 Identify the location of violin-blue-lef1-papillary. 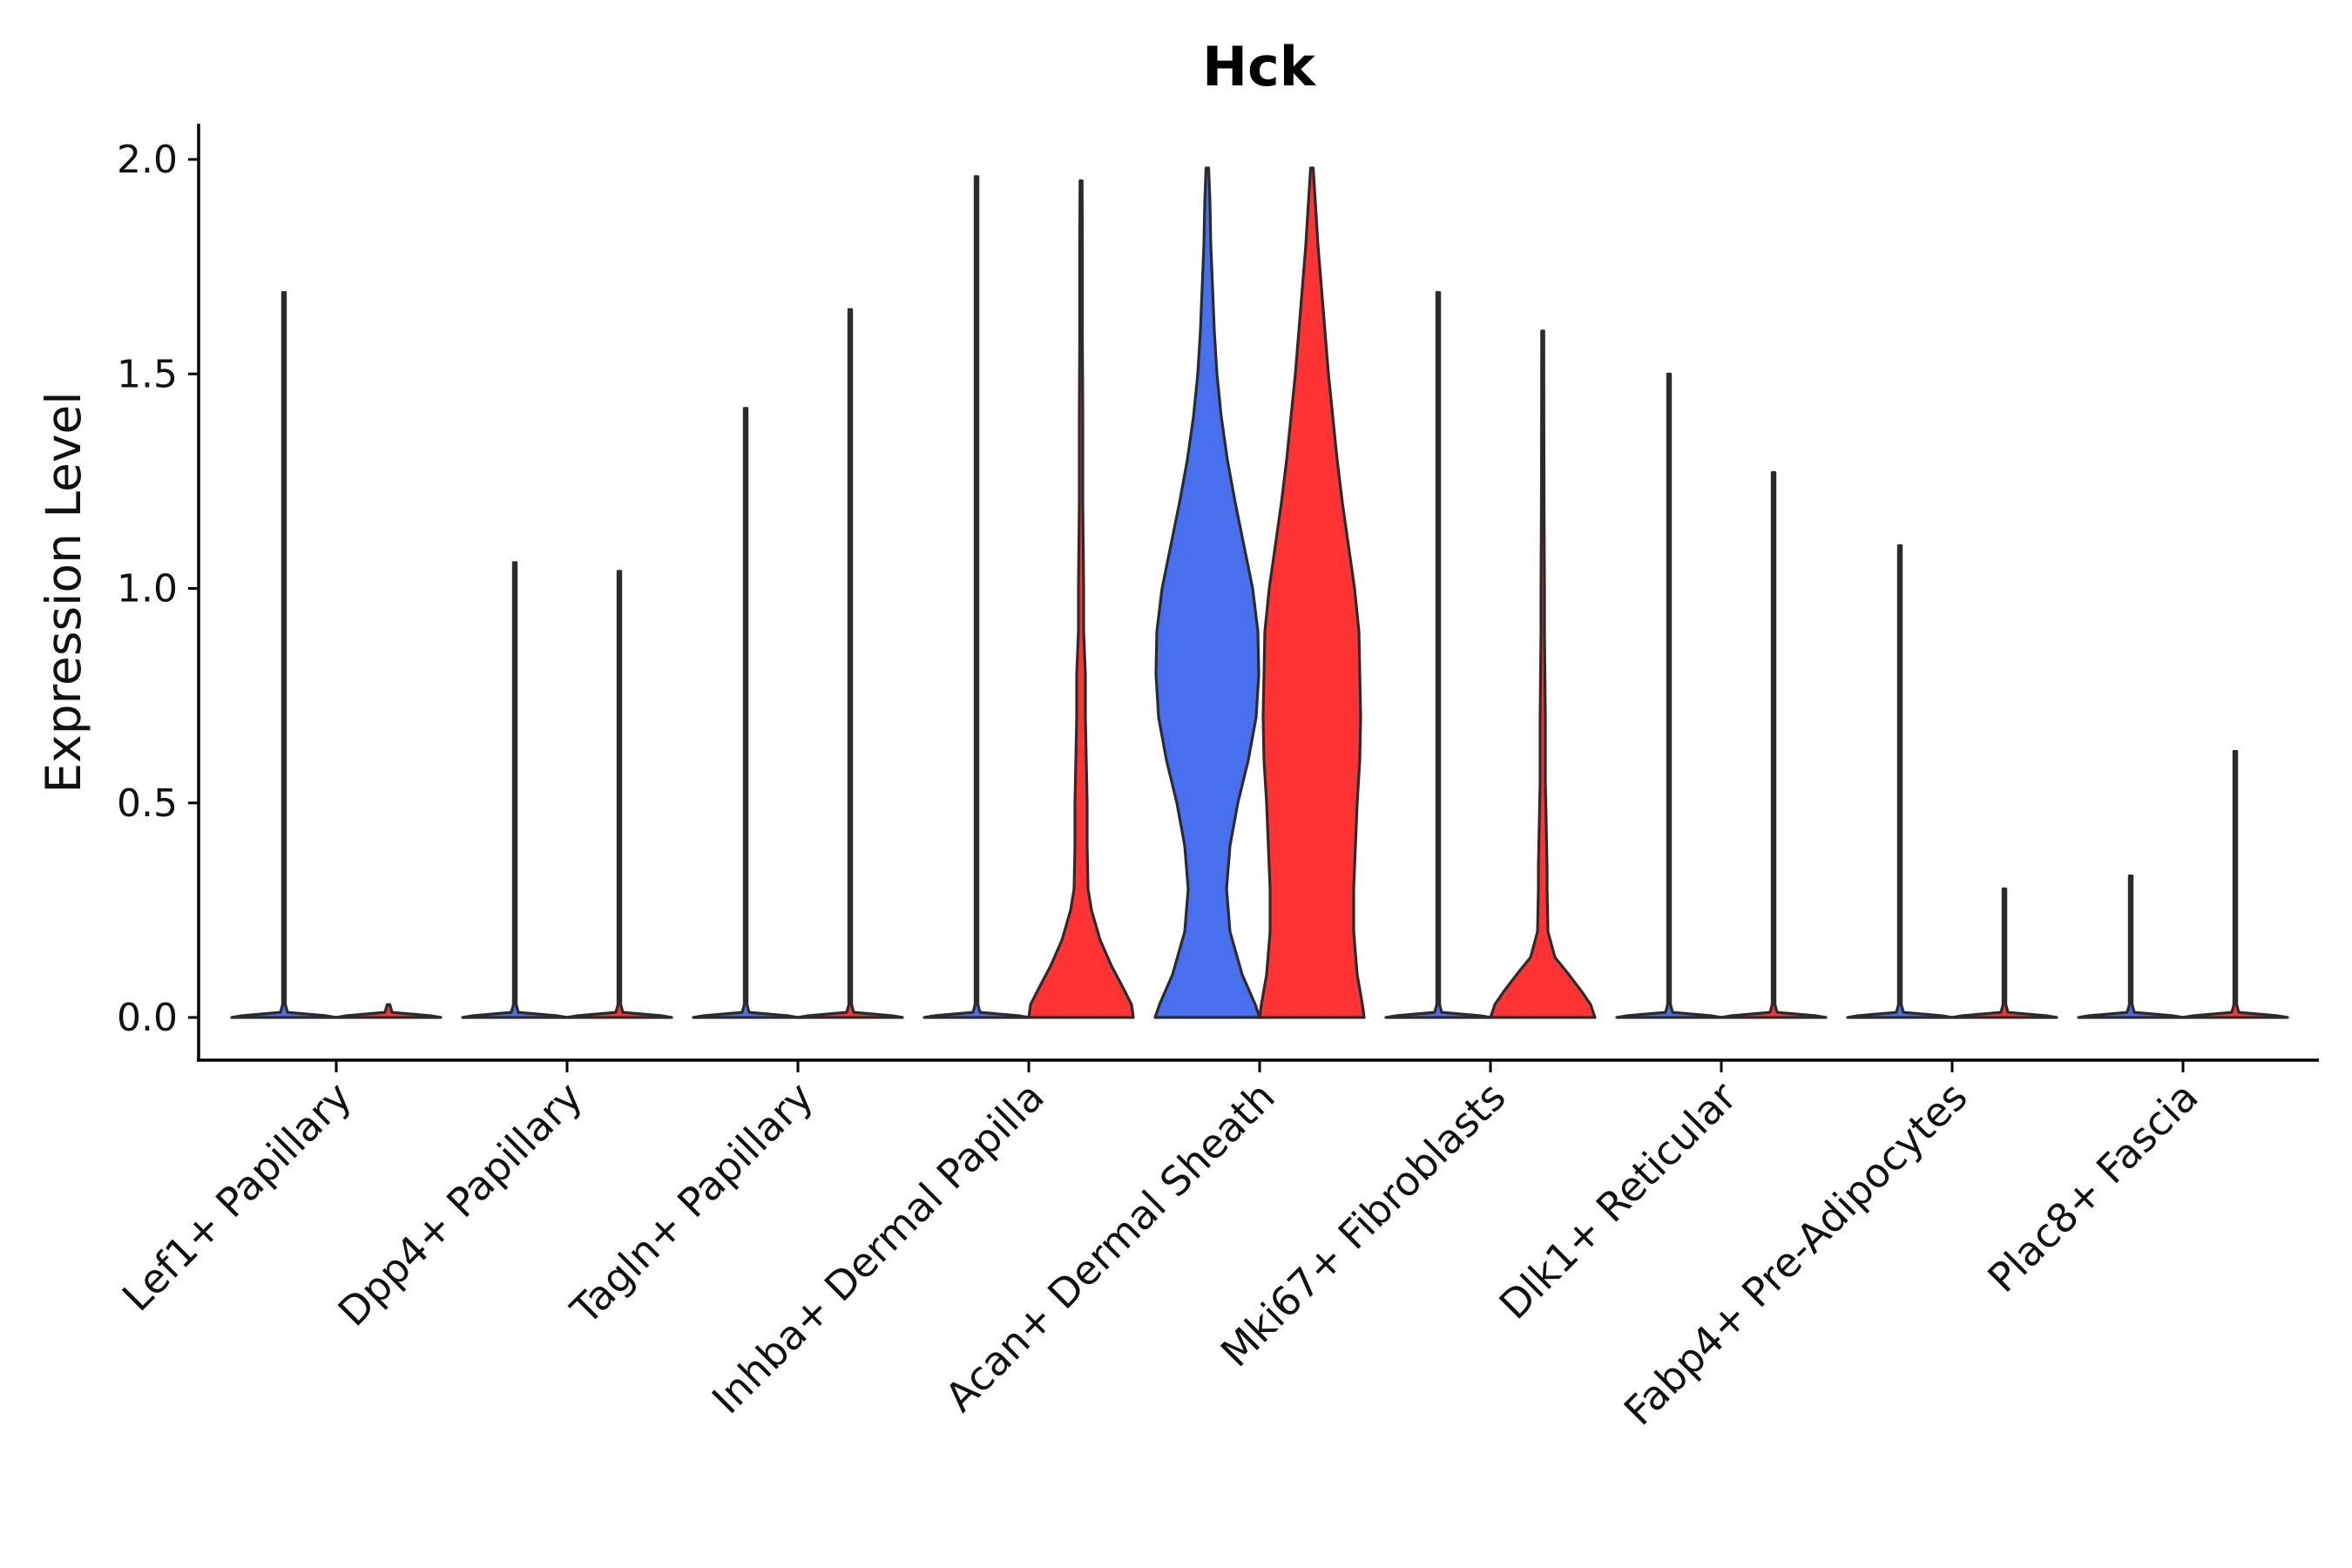
(284, 655).